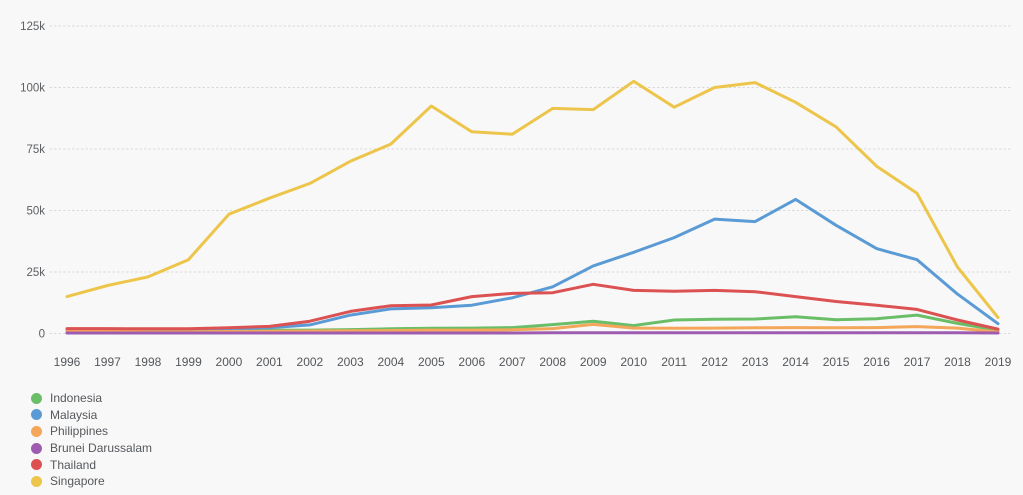  I want to click on y-tick-label: 0, so click(42, 335).